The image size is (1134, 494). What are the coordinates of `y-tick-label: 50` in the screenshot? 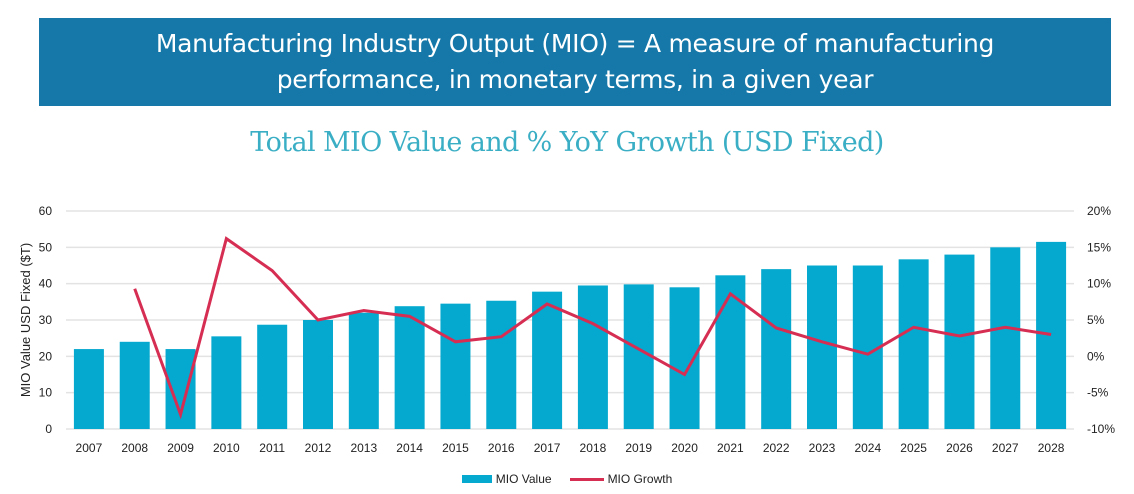 It's located at (46, 247).